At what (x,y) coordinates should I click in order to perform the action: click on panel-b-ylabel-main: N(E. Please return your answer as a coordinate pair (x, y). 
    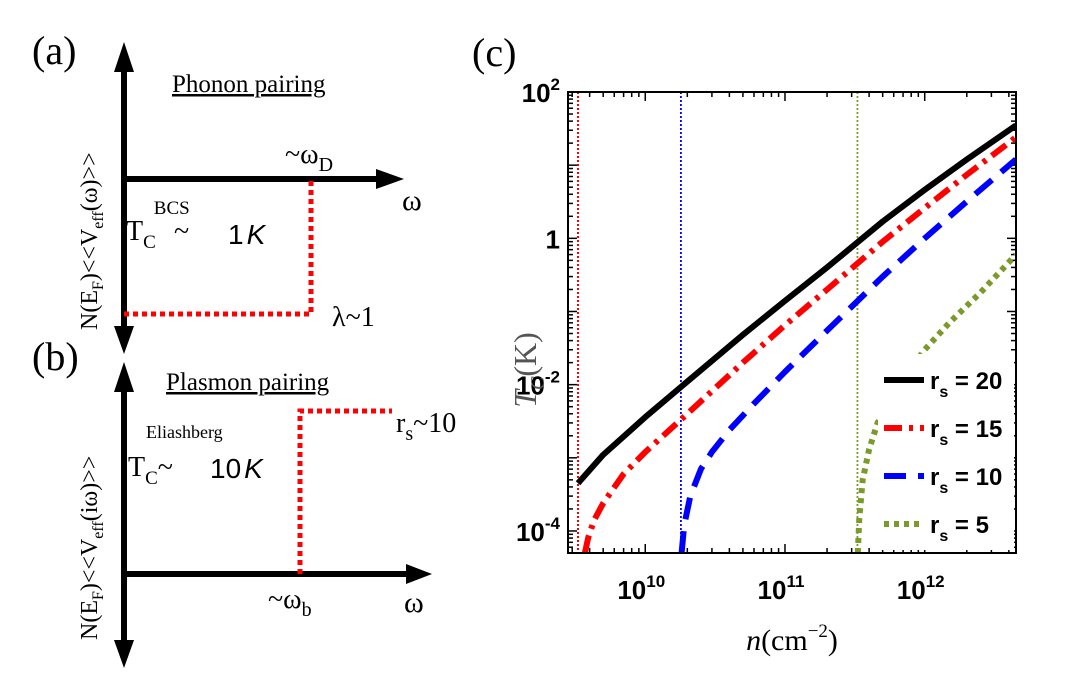
    Looking at the image, I should click on (90, 620).